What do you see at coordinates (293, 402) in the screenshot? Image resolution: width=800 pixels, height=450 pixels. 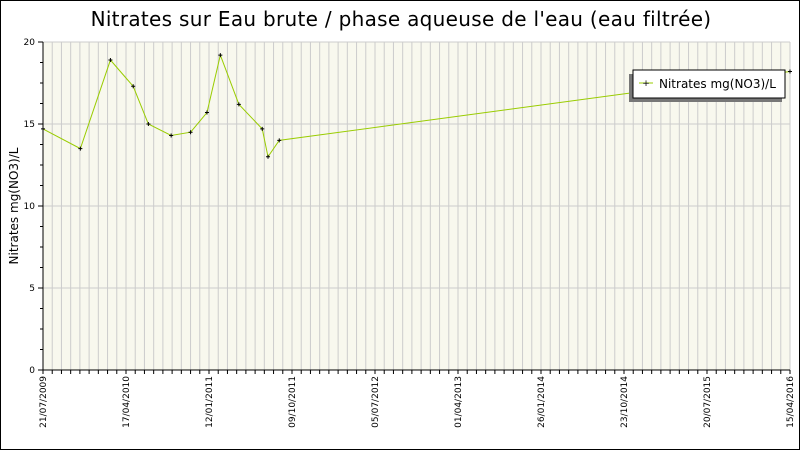 I see `x-tick-label: 09/10/2011` at bounding box center [293, 402].